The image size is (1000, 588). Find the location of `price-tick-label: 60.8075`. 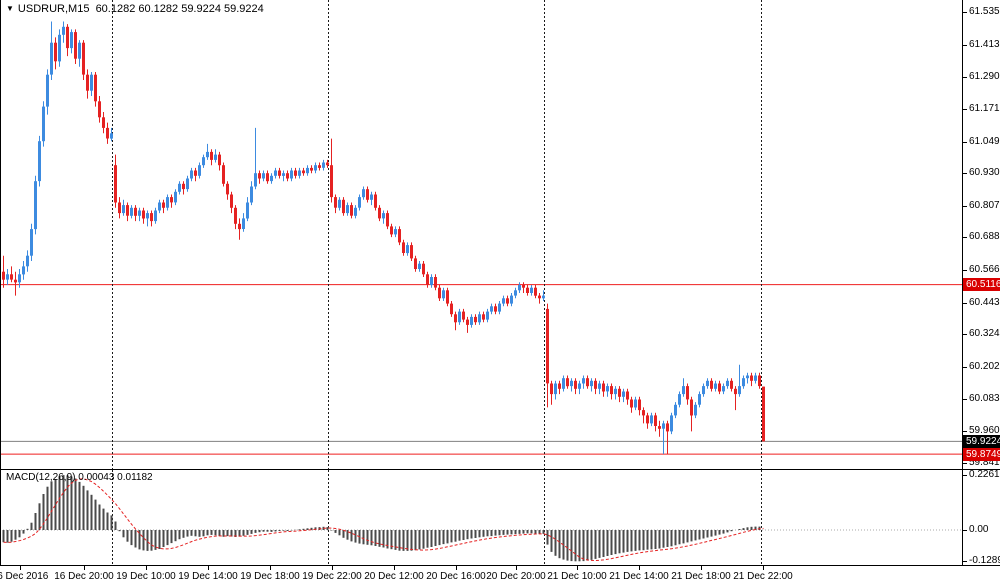

price-tick-label: 60.8075 is located at coordinates (984, 205).